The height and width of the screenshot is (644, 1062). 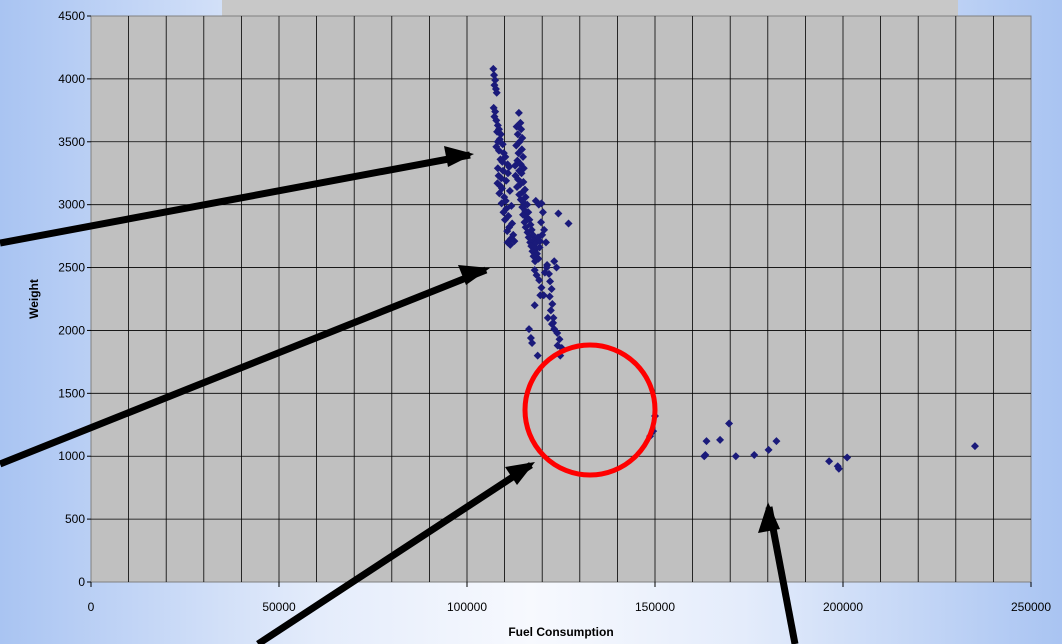 I want to click on arrow-3-head, so click(x=520, y=473).